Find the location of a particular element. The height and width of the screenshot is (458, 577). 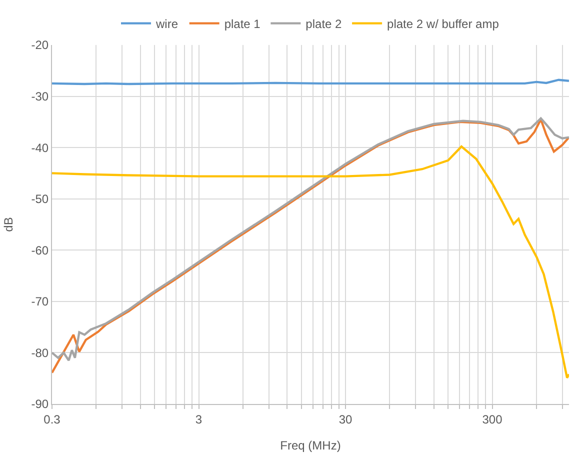

y-tick-label: -20 is located at coordinates (40, 45).